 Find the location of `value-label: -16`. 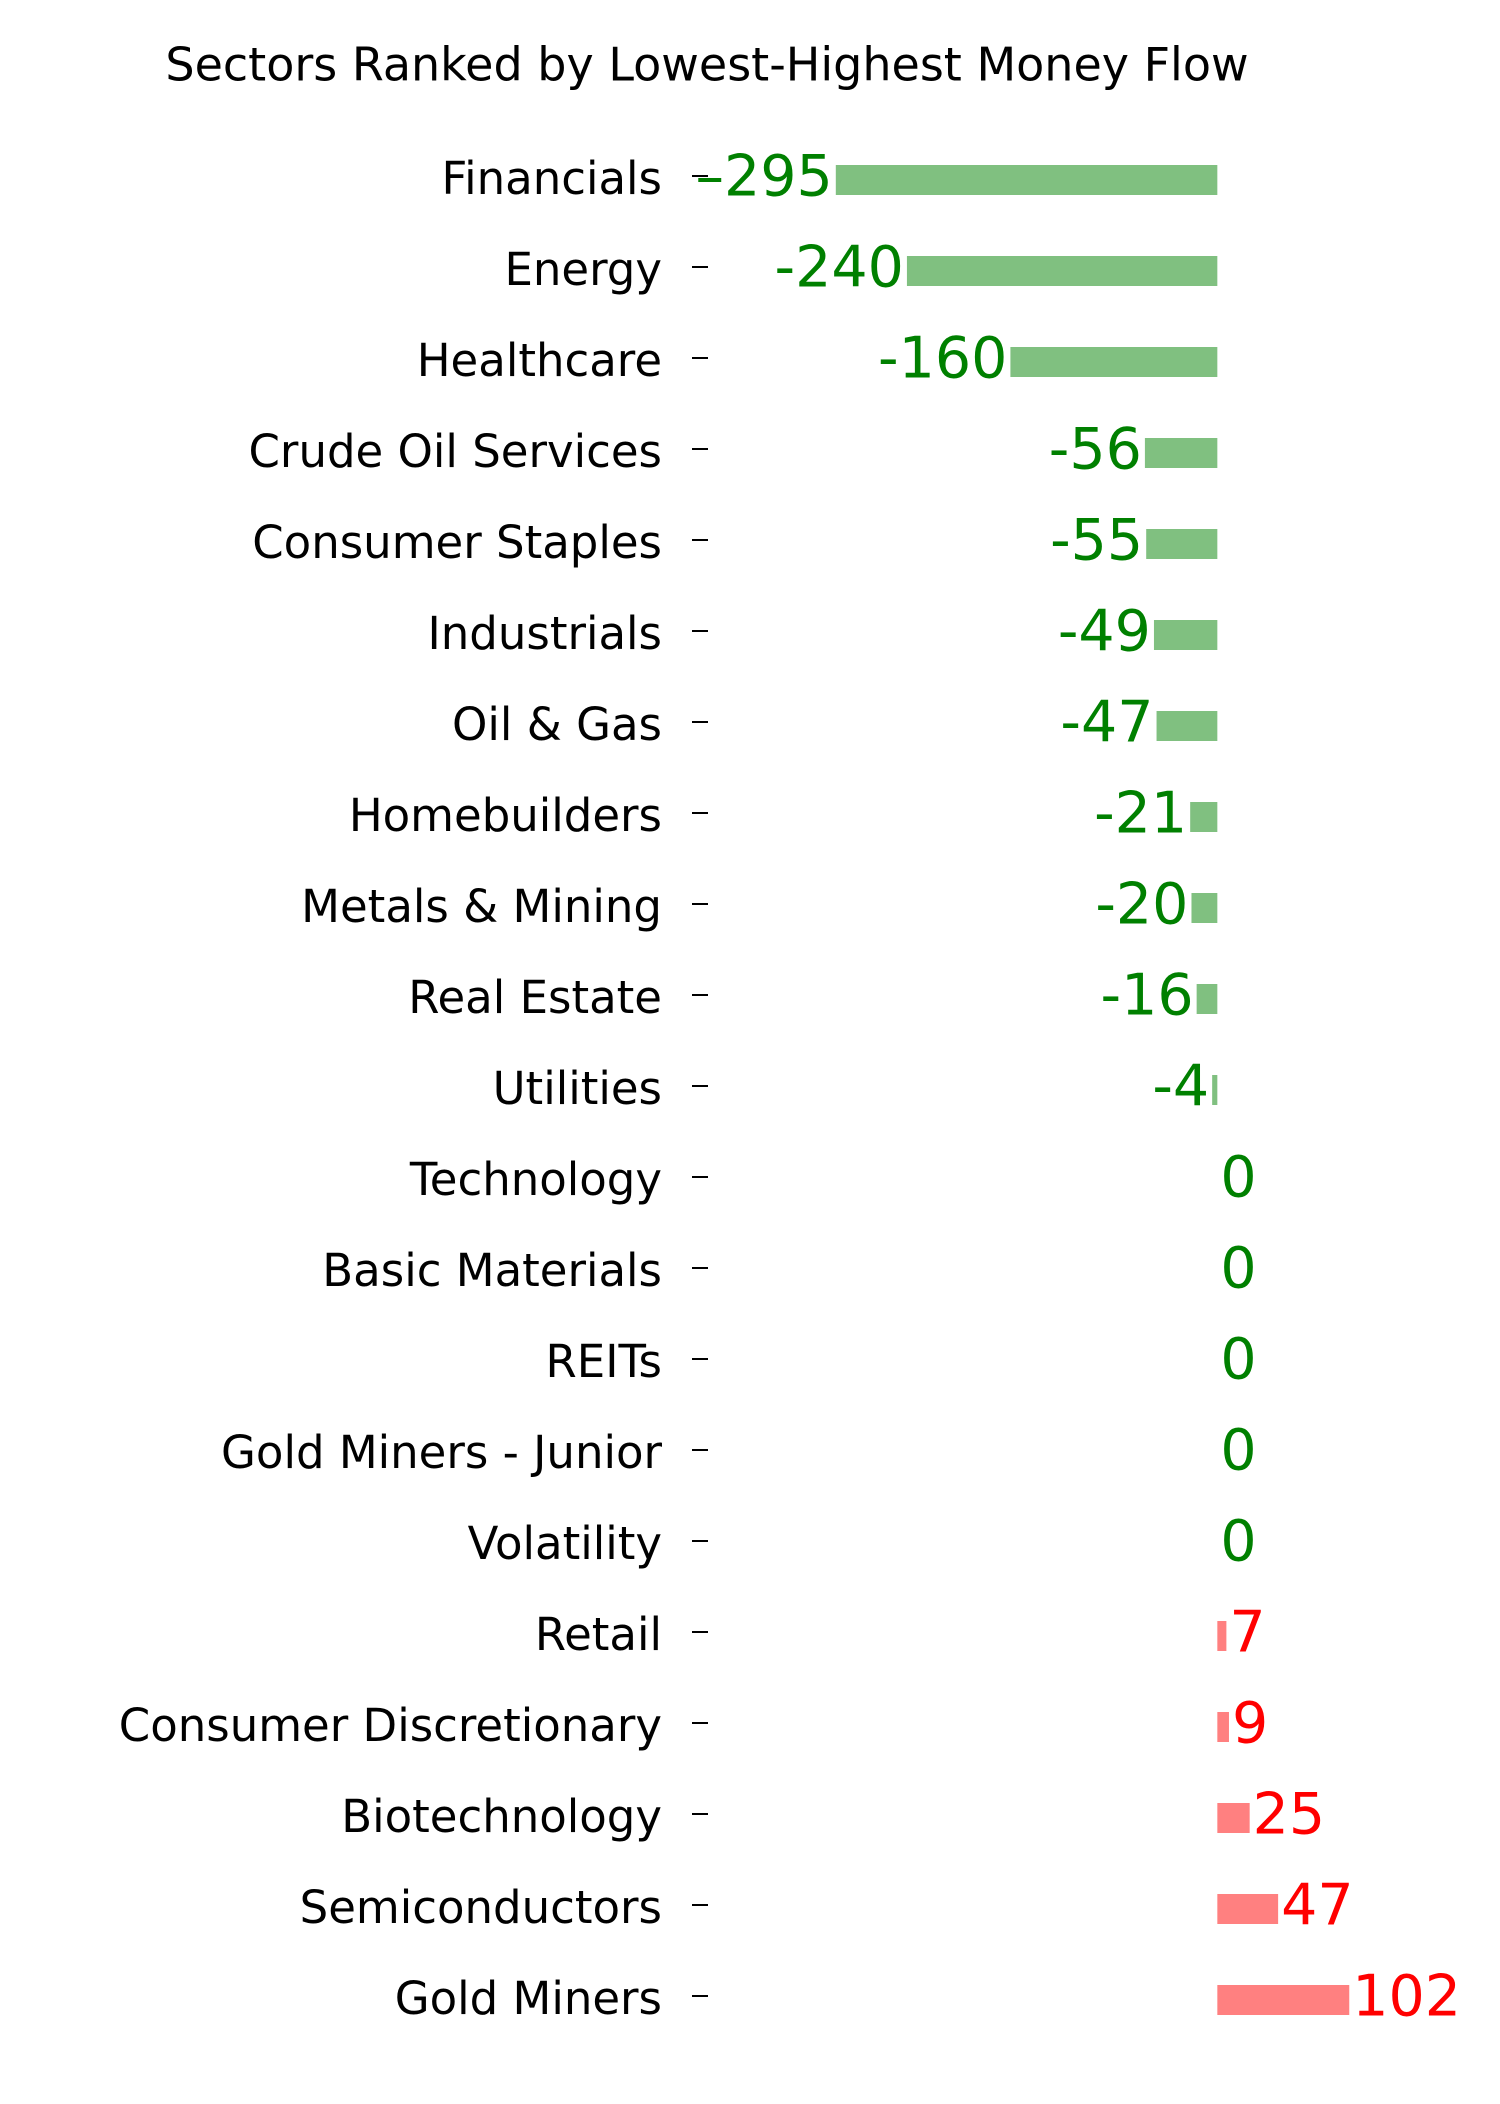

value-label: -16 is located at coordinates (1147, 996).